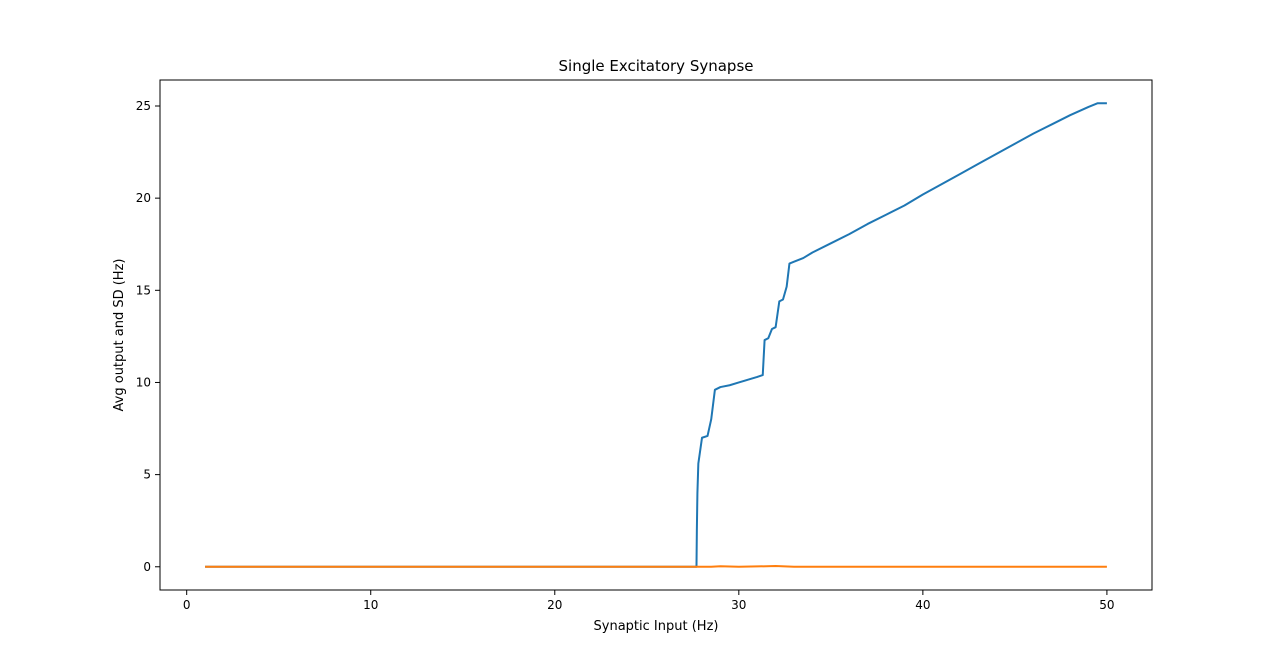  What do you see at coordinates (119, 335) in the screenshot?
I see `y-axis-label: Avg output and SD (Hz)` at bounding box center [119, 335].